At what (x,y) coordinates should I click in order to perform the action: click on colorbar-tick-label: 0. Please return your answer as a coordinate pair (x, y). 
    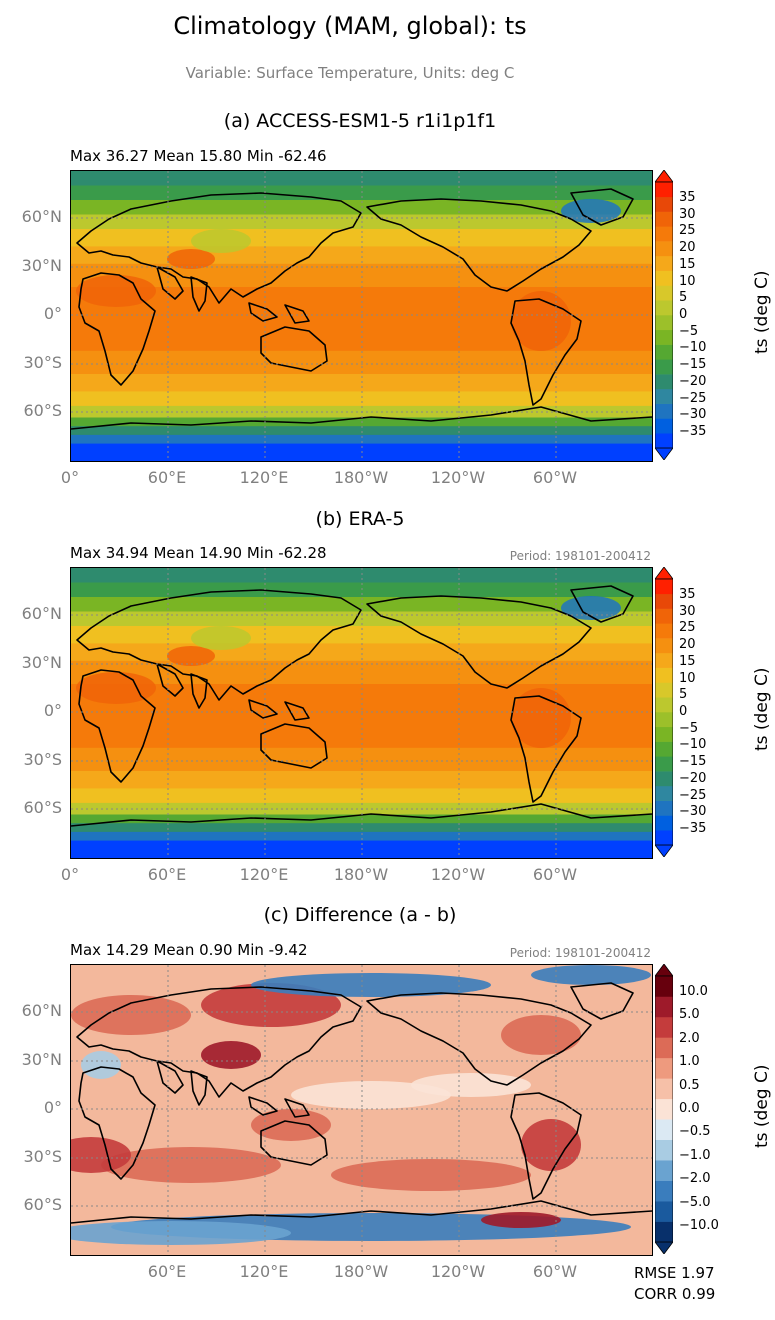
    Looking at the image, I should click on (683, 314).